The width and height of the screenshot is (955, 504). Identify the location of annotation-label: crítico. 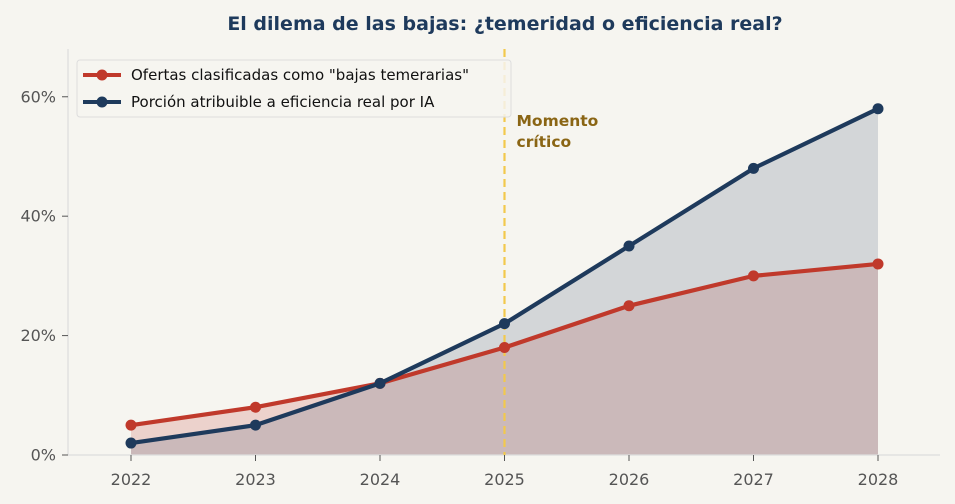
(544, 142).